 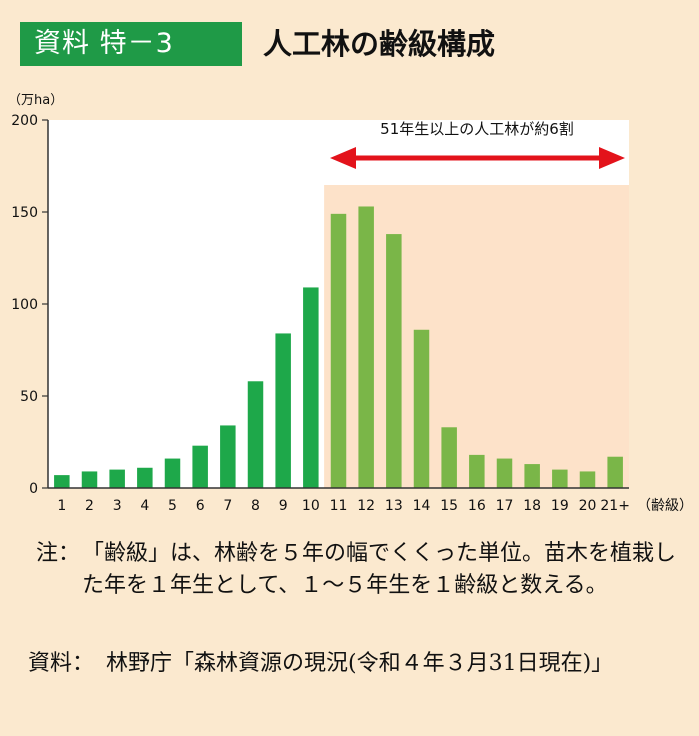 I want to click on x-tick-label: 1, so click(x=61, y=506).